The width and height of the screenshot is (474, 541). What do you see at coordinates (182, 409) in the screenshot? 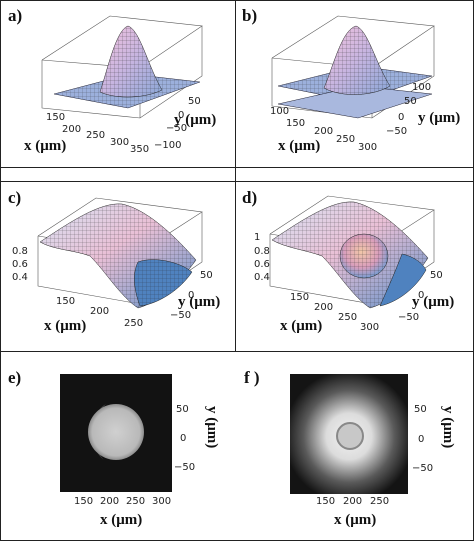
I see `panel-e-y-tick: 50` at bounding box center [182, 409].